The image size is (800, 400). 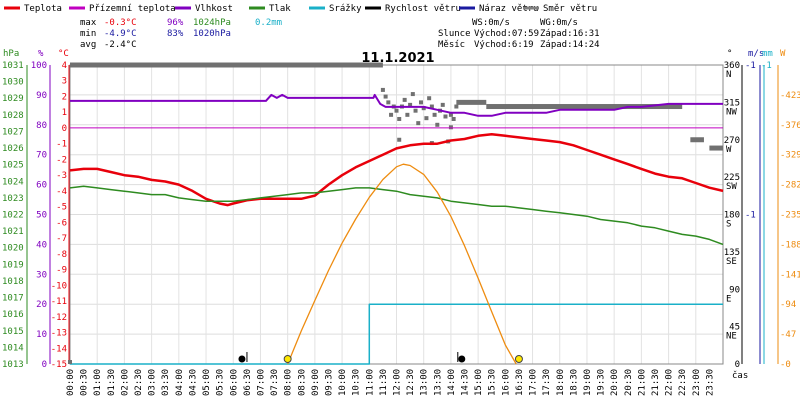 I want to click on tick-label-pressure: 1013, so click(x=13, y=365).